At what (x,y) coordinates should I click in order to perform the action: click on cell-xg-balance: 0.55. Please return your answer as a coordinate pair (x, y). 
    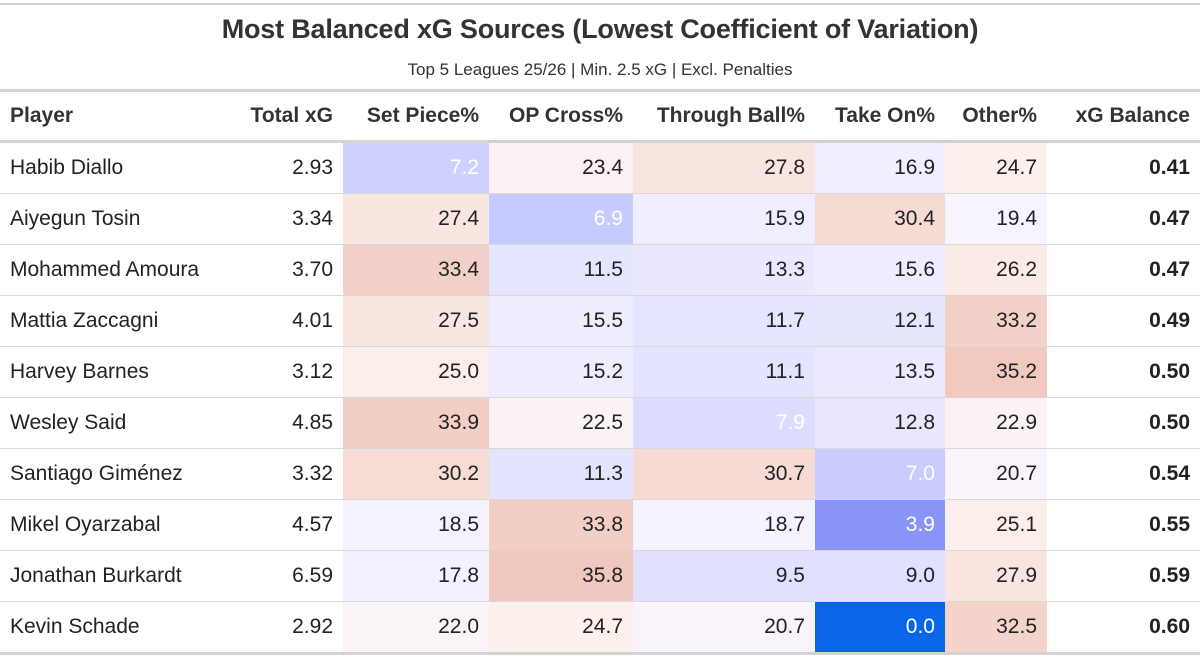
    Looking at the image, I should click on (1123, 525).